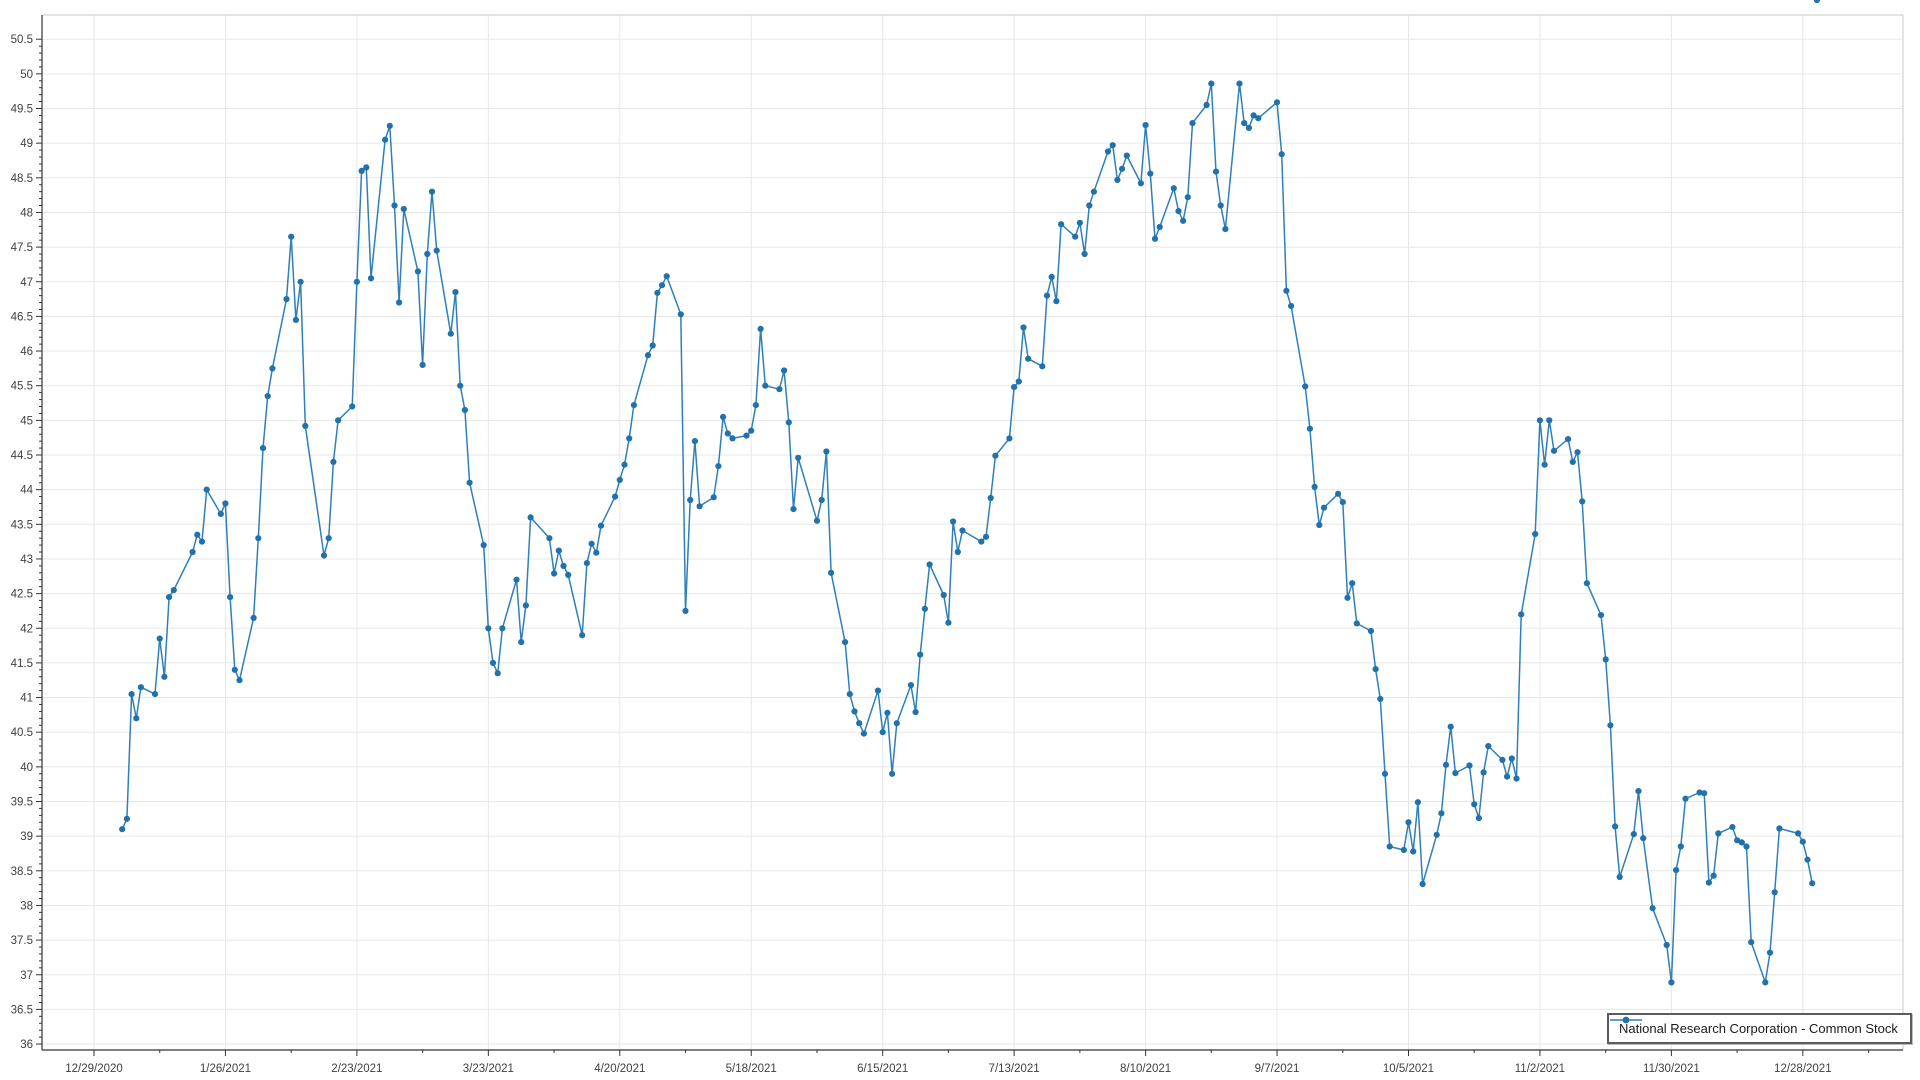 The width and height of the screenshot is (1920, 1080). Describe the element at coordinates (1626, 1020) in the screenshot. I see `legend-line-marker-icon` at that location.